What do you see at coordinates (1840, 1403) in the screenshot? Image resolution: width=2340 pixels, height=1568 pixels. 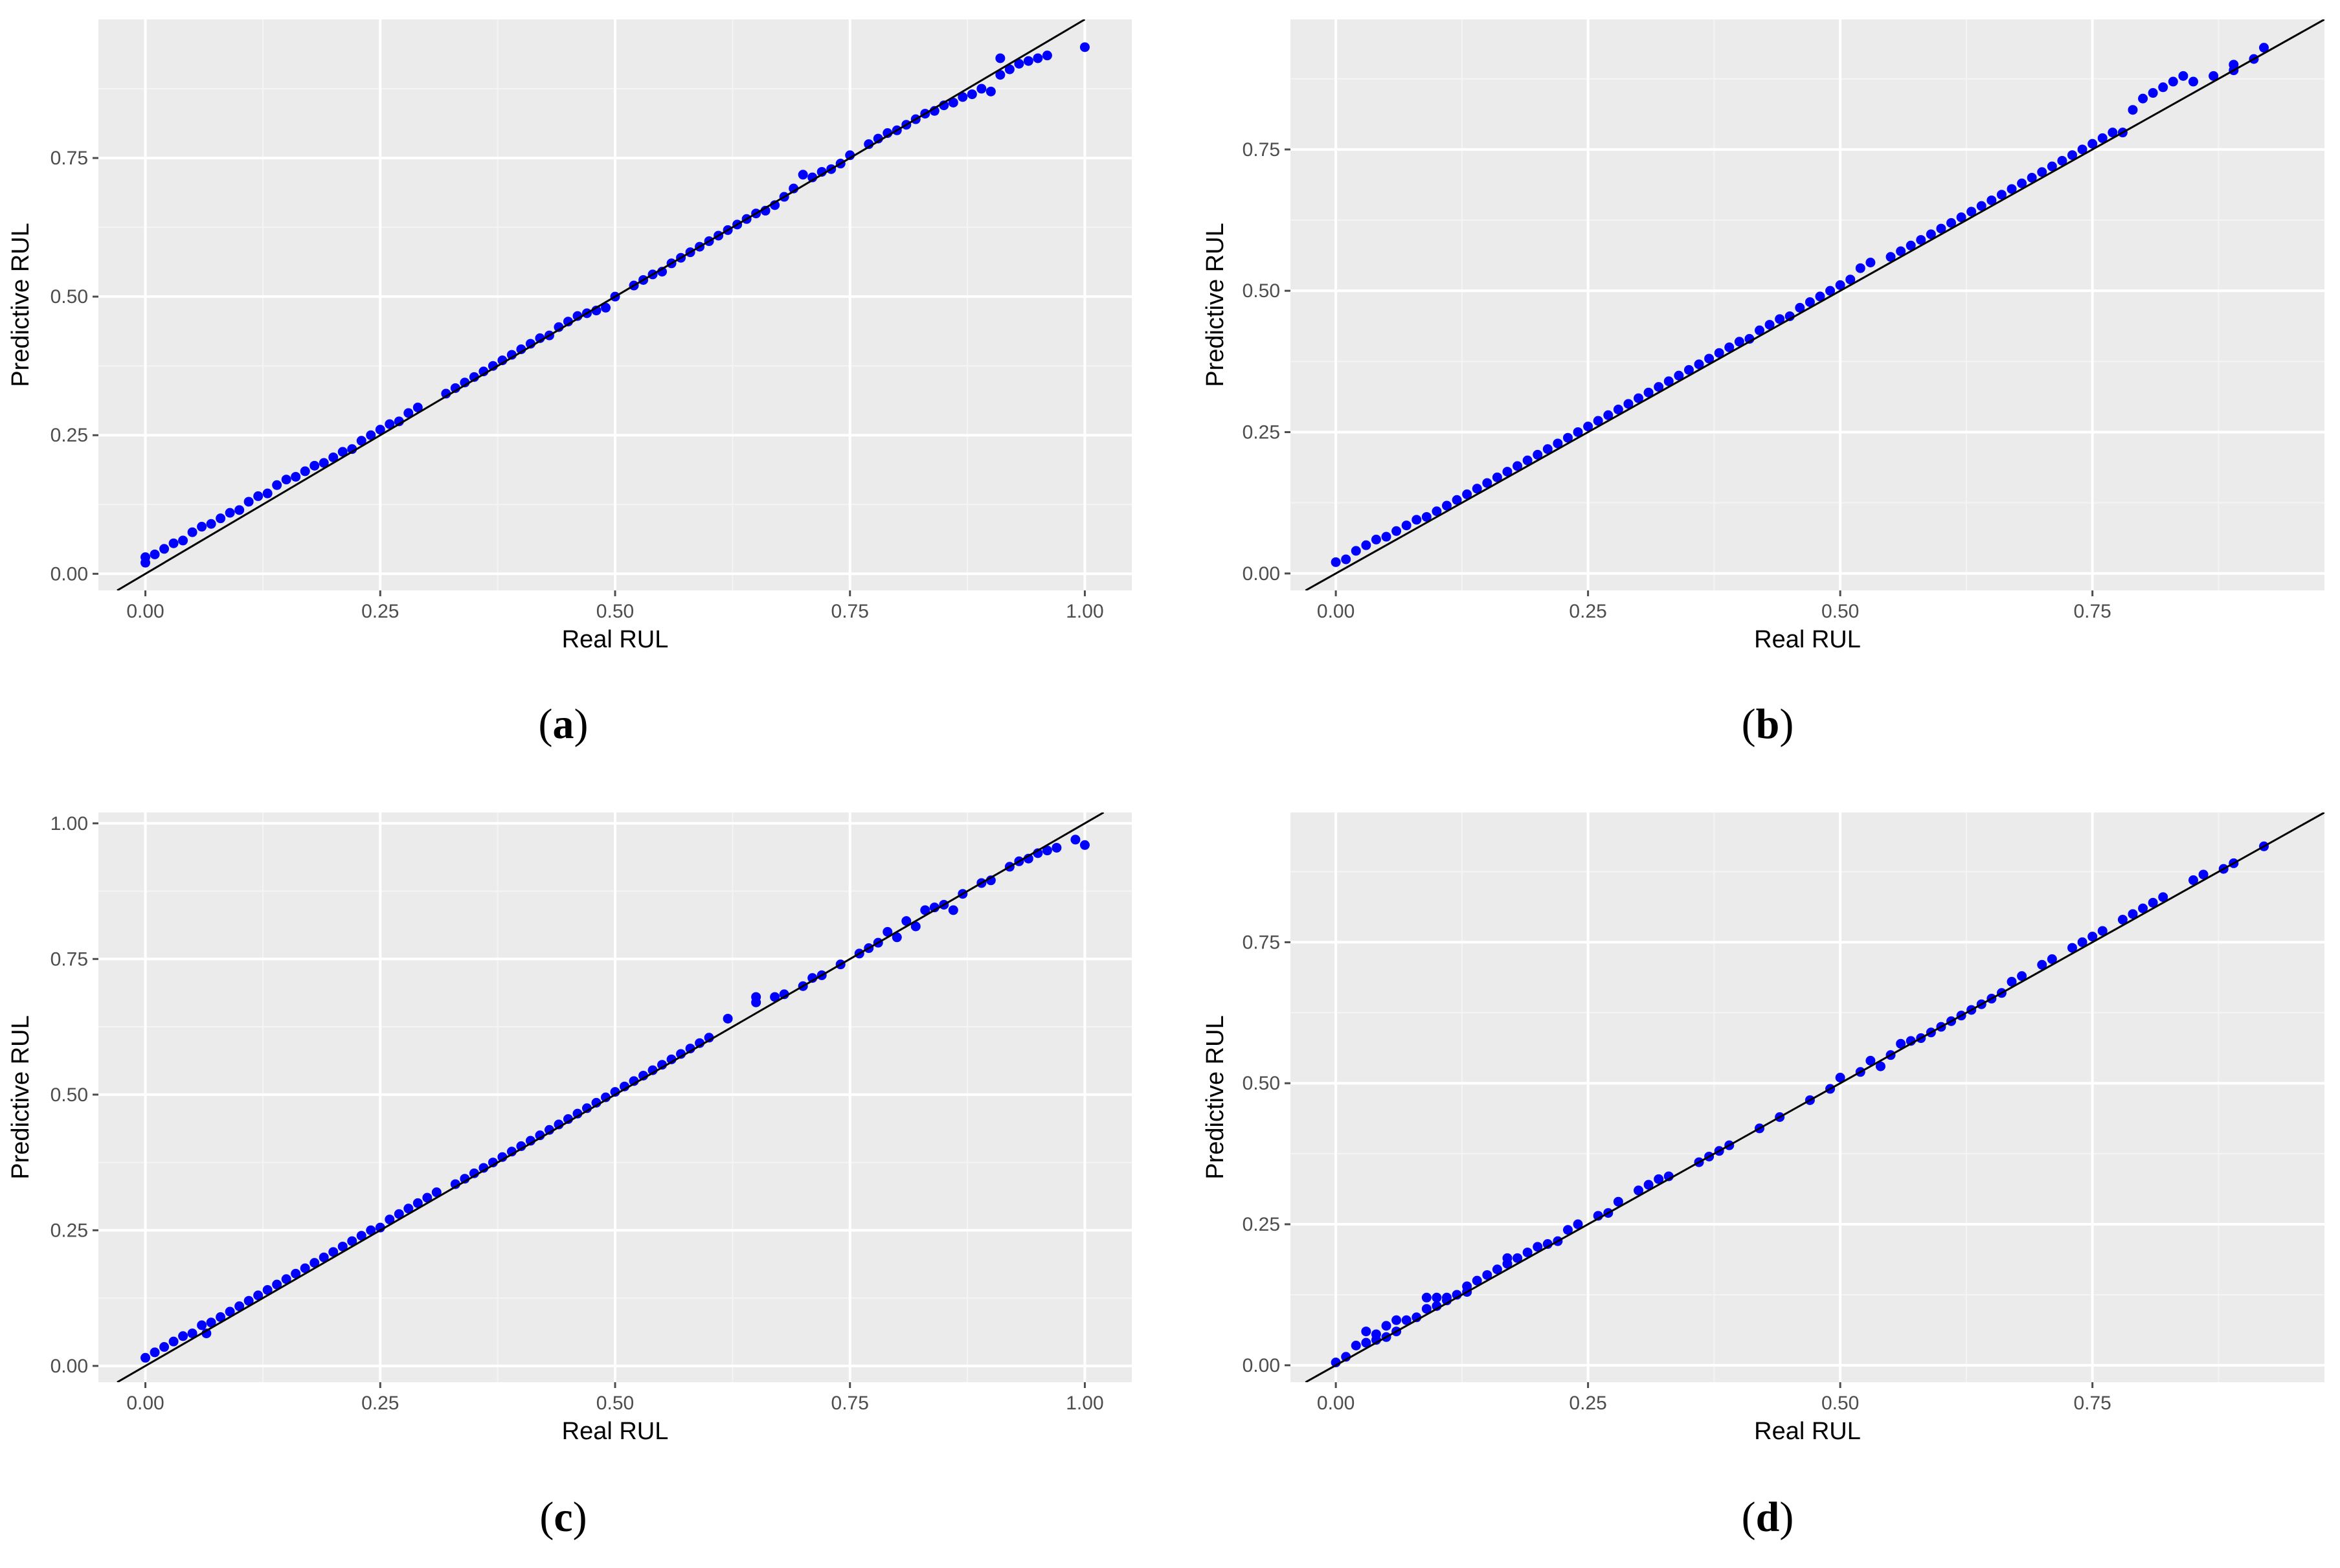 I see `x-tick-label: 0.50` at bounding box center [1840, 1403].